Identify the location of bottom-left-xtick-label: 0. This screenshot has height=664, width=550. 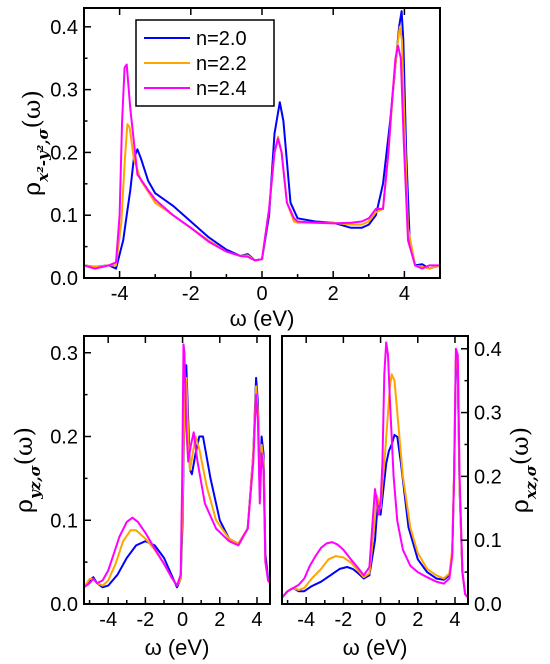
(182, 620).